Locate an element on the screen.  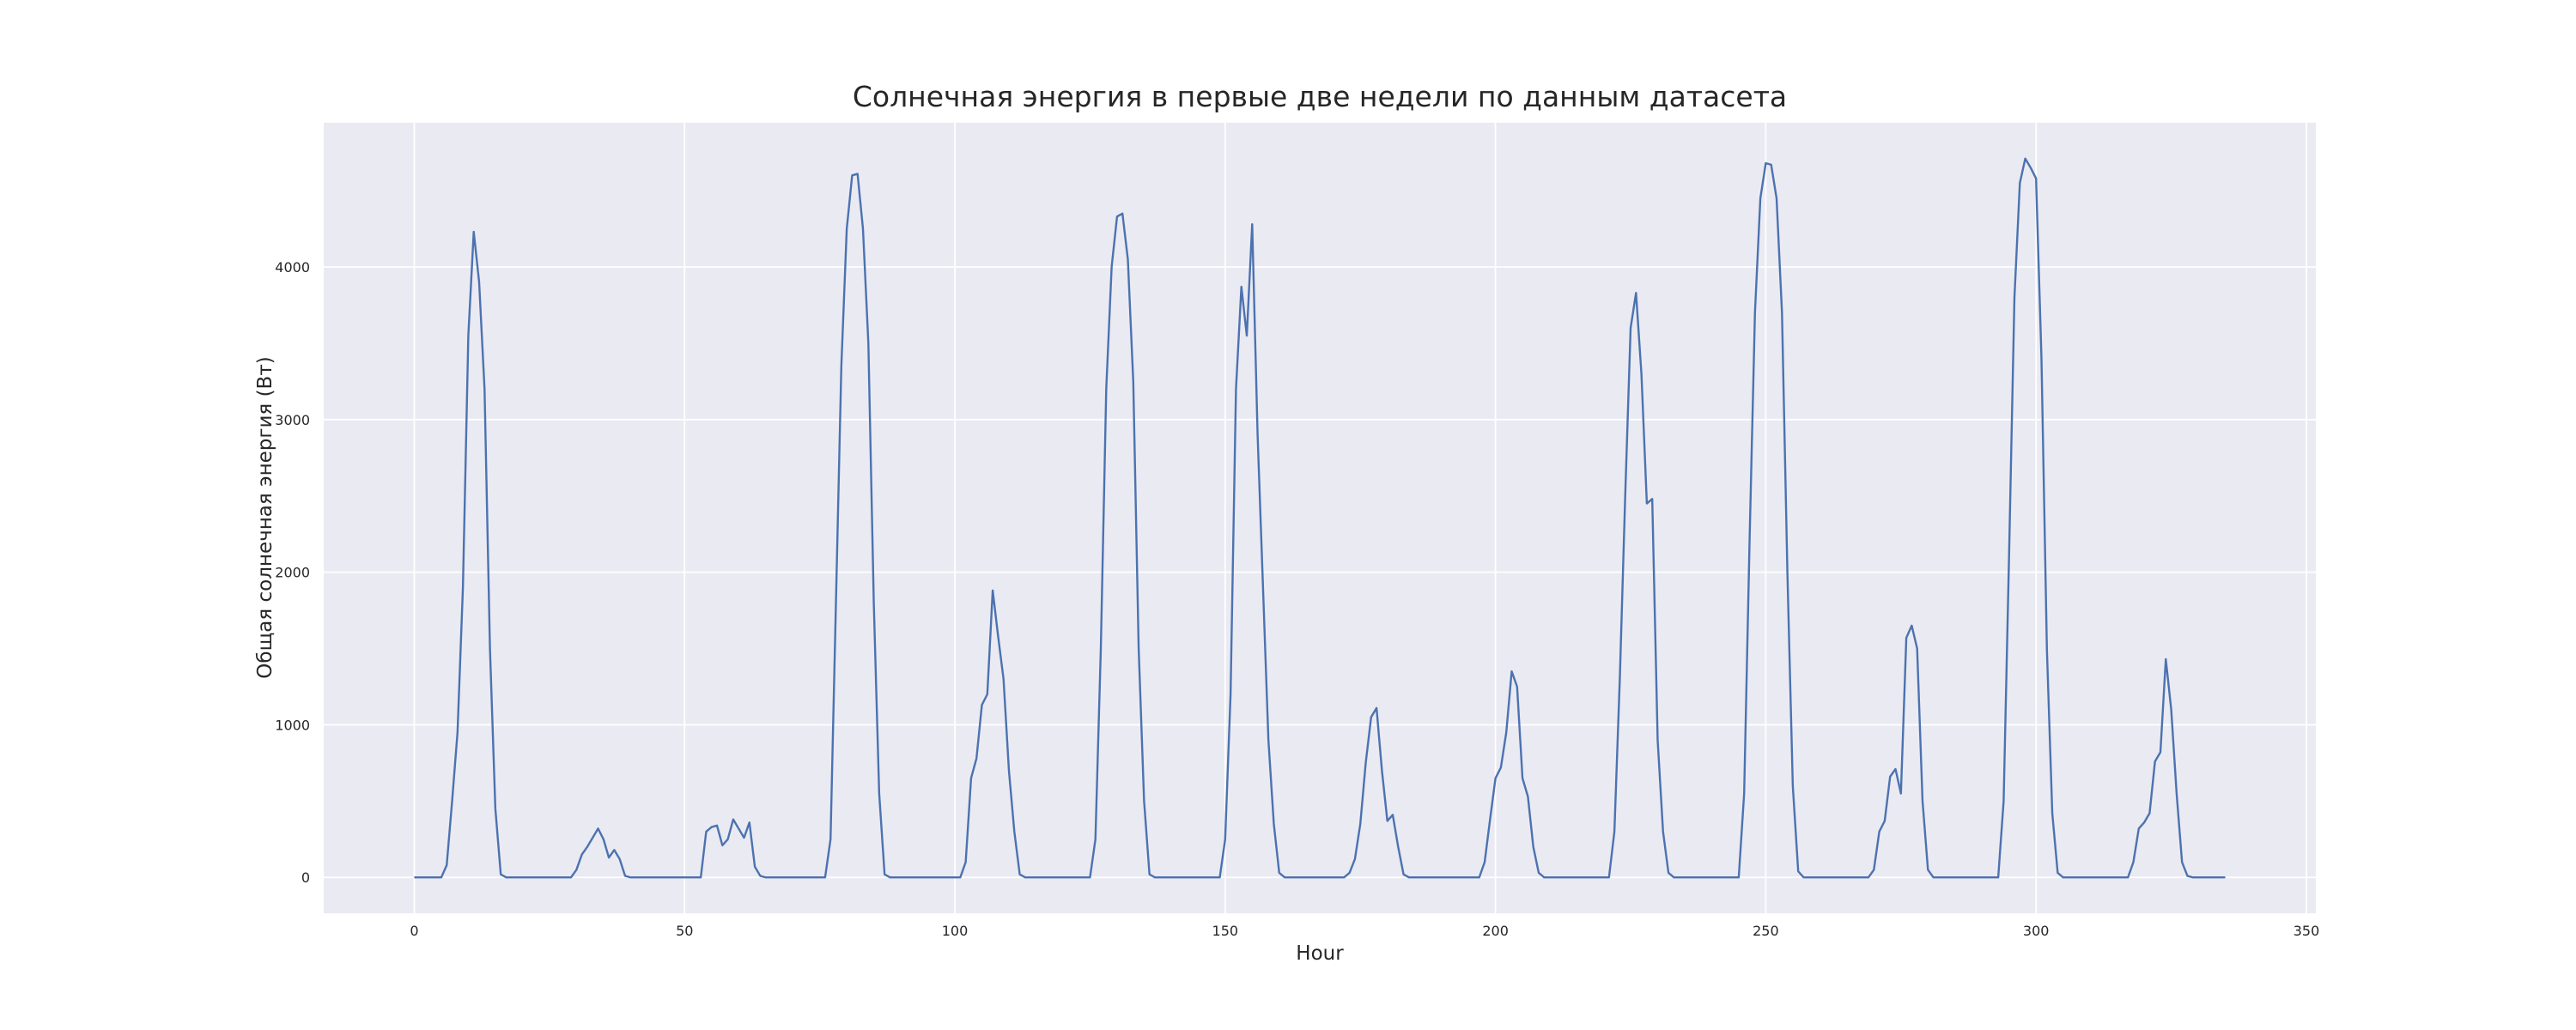
x-axis-label: Hour is located at coordinates (1320, 953).